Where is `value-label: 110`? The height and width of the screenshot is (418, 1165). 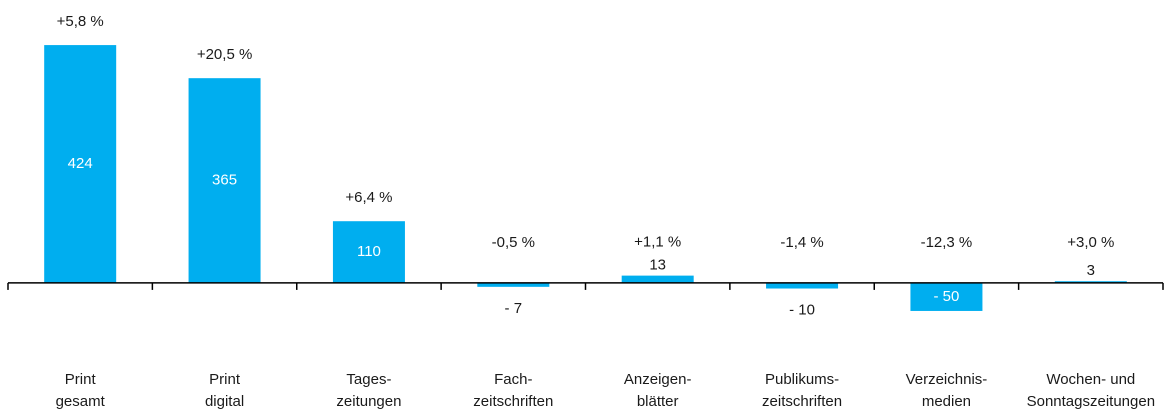
value-label: 110 is located at coordinates (369, 251).